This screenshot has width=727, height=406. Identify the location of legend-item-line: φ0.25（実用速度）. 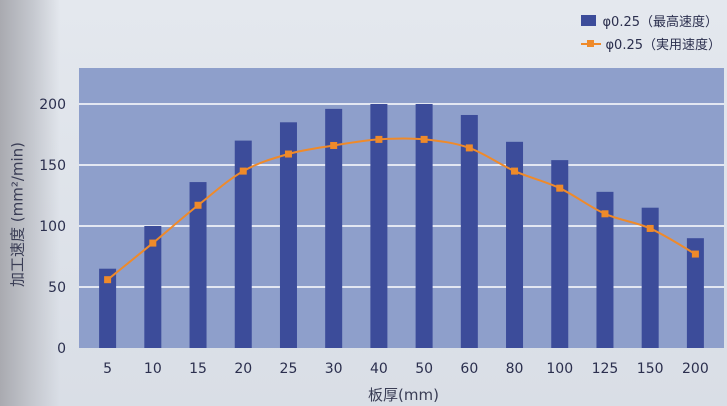
(651, 43).